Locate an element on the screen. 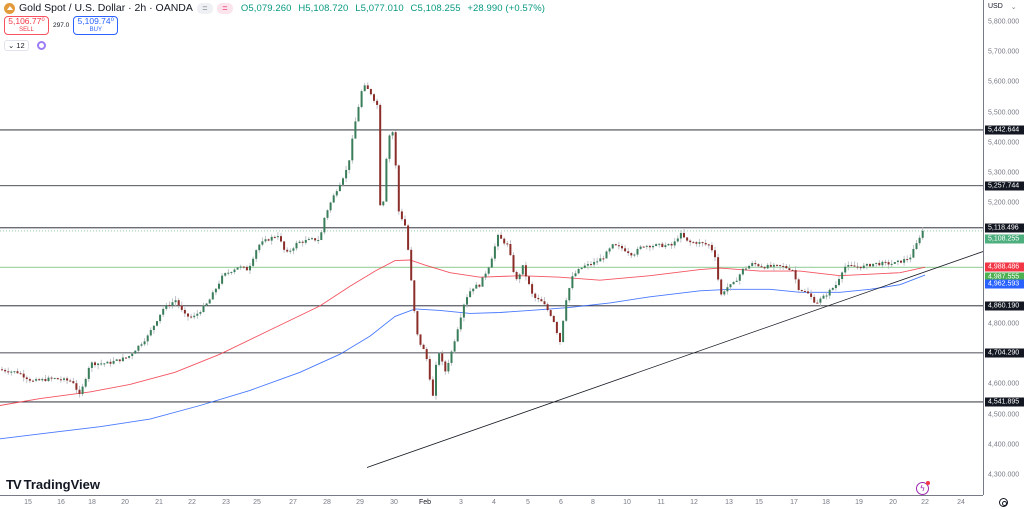 The width and height of the screenshot is (1024, 509). axis-settings-button is located at coordinates (1003, 502).